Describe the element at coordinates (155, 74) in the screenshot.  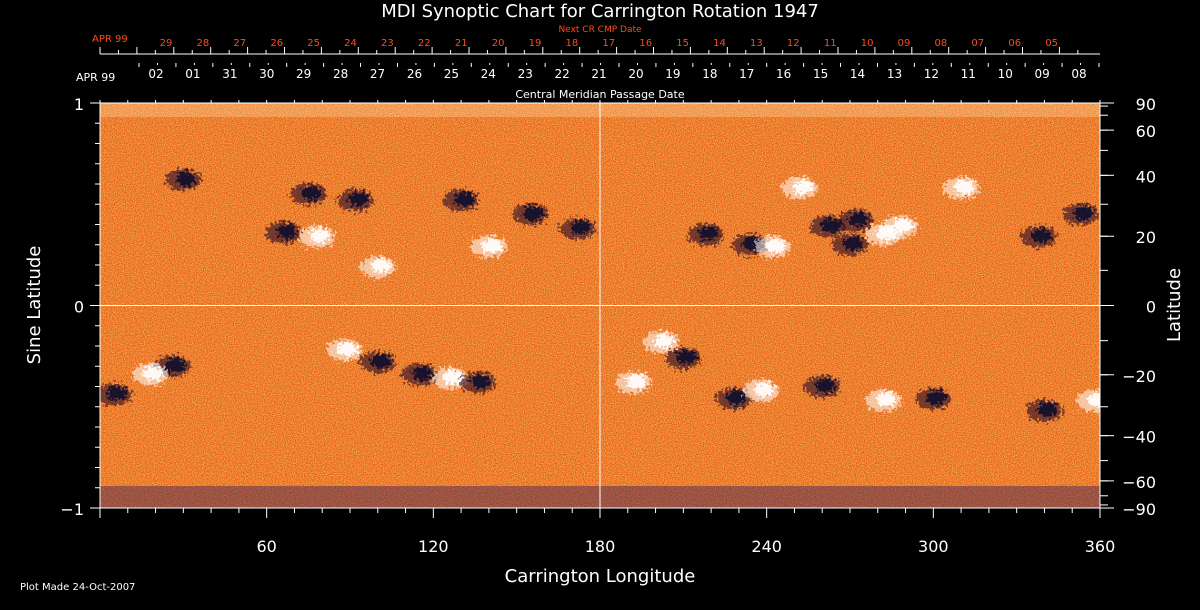
I see `cmp-date-label: 02` at that location.